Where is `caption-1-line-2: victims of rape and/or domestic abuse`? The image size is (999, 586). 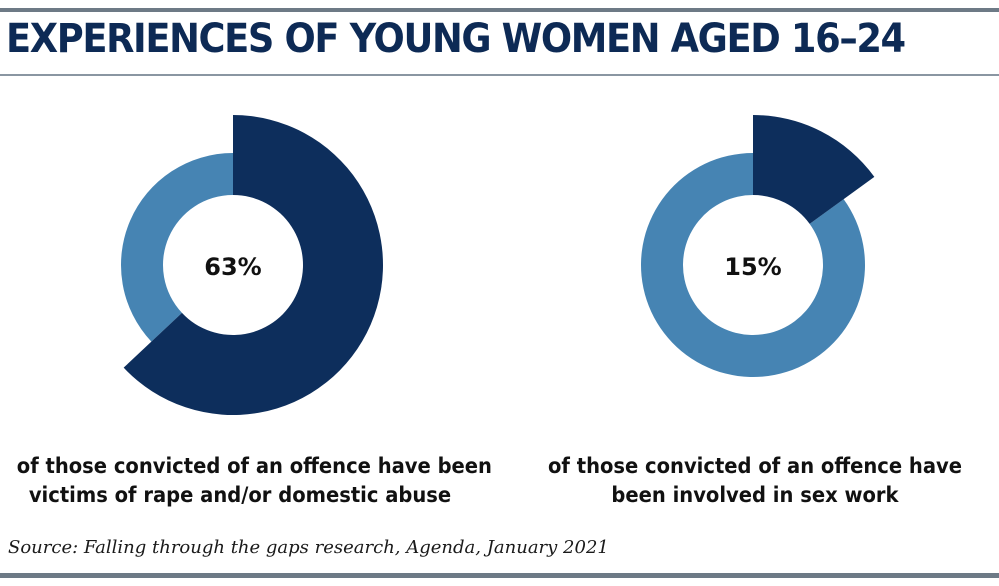 caption-1-line-2: victims of rape and/or domestic abuse is located at coordinates (240, 495).